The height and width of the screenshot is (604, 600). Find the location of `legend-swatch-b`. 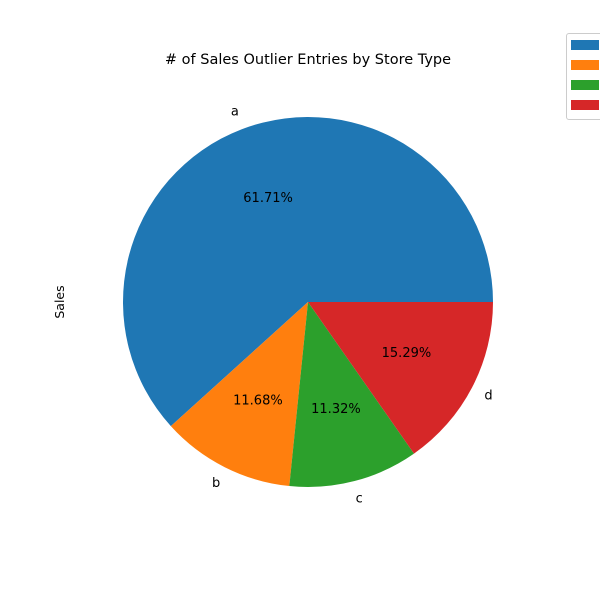

legend-swatch-b is located at coordinates (585, 65).